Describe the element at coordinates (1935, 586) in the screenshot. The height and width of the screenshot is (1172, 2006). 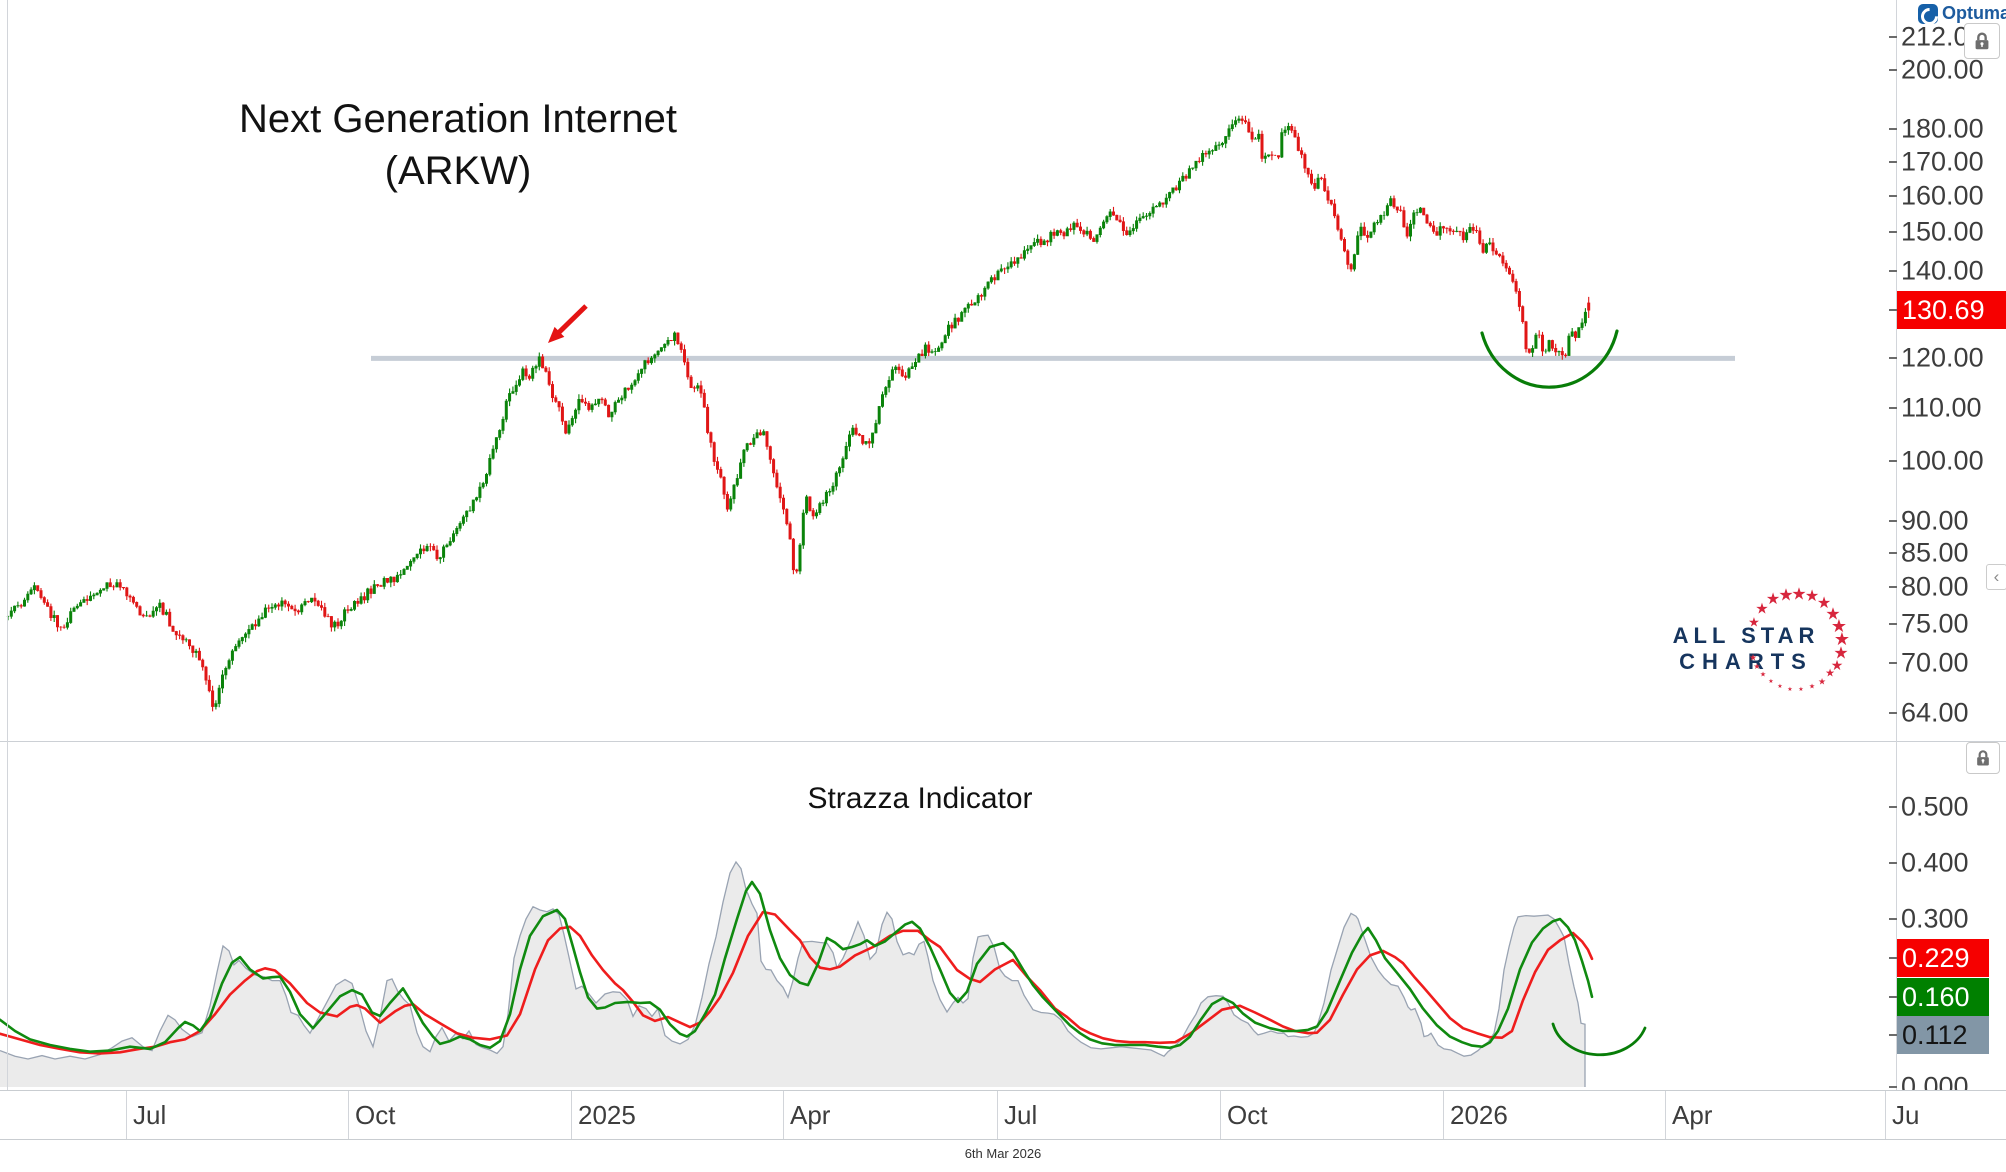
I see `price-axis-label: 80.00` at that location.